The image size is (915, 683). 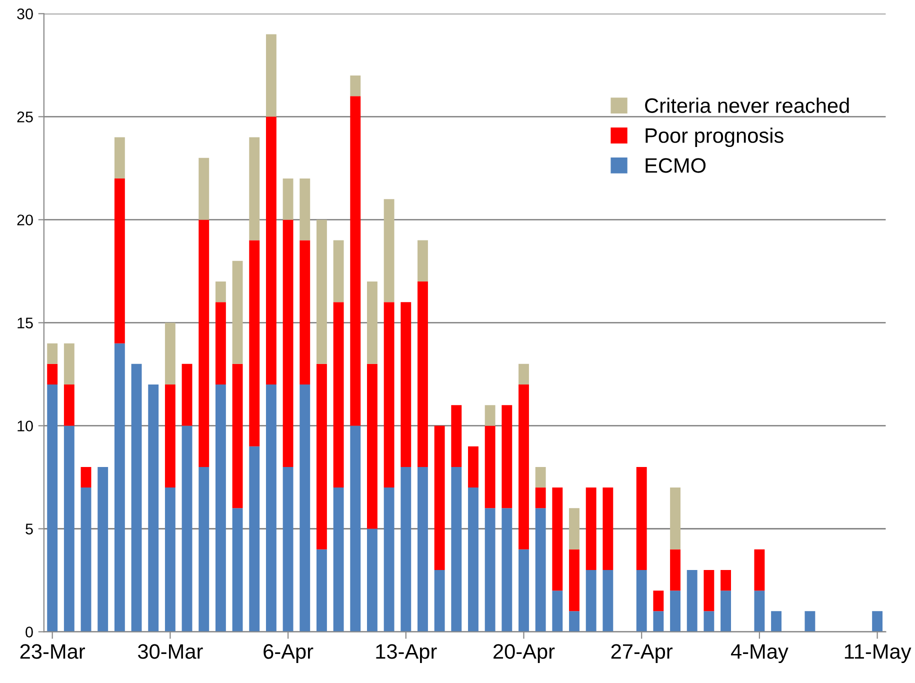 I want to click on x-tick-label: 20-Apr, so click(x=524, y=653).